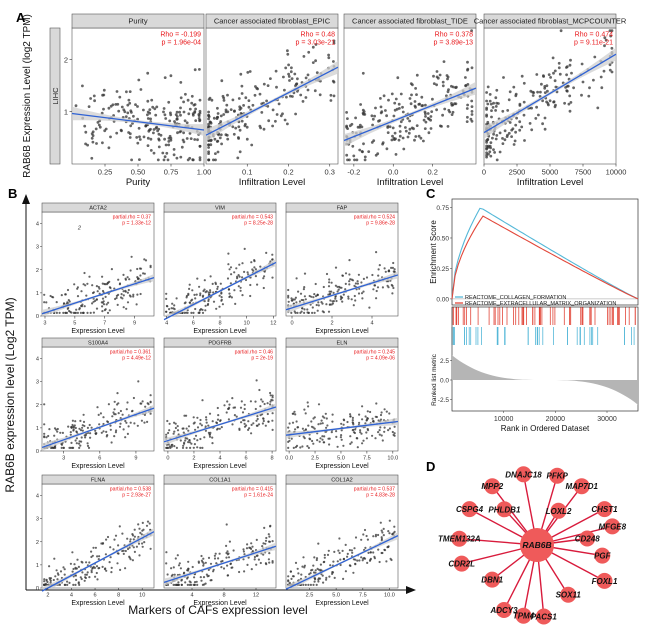 This screenshot has width=645, height=633. I want to click on es-curve-collagen, so click(545, 253).